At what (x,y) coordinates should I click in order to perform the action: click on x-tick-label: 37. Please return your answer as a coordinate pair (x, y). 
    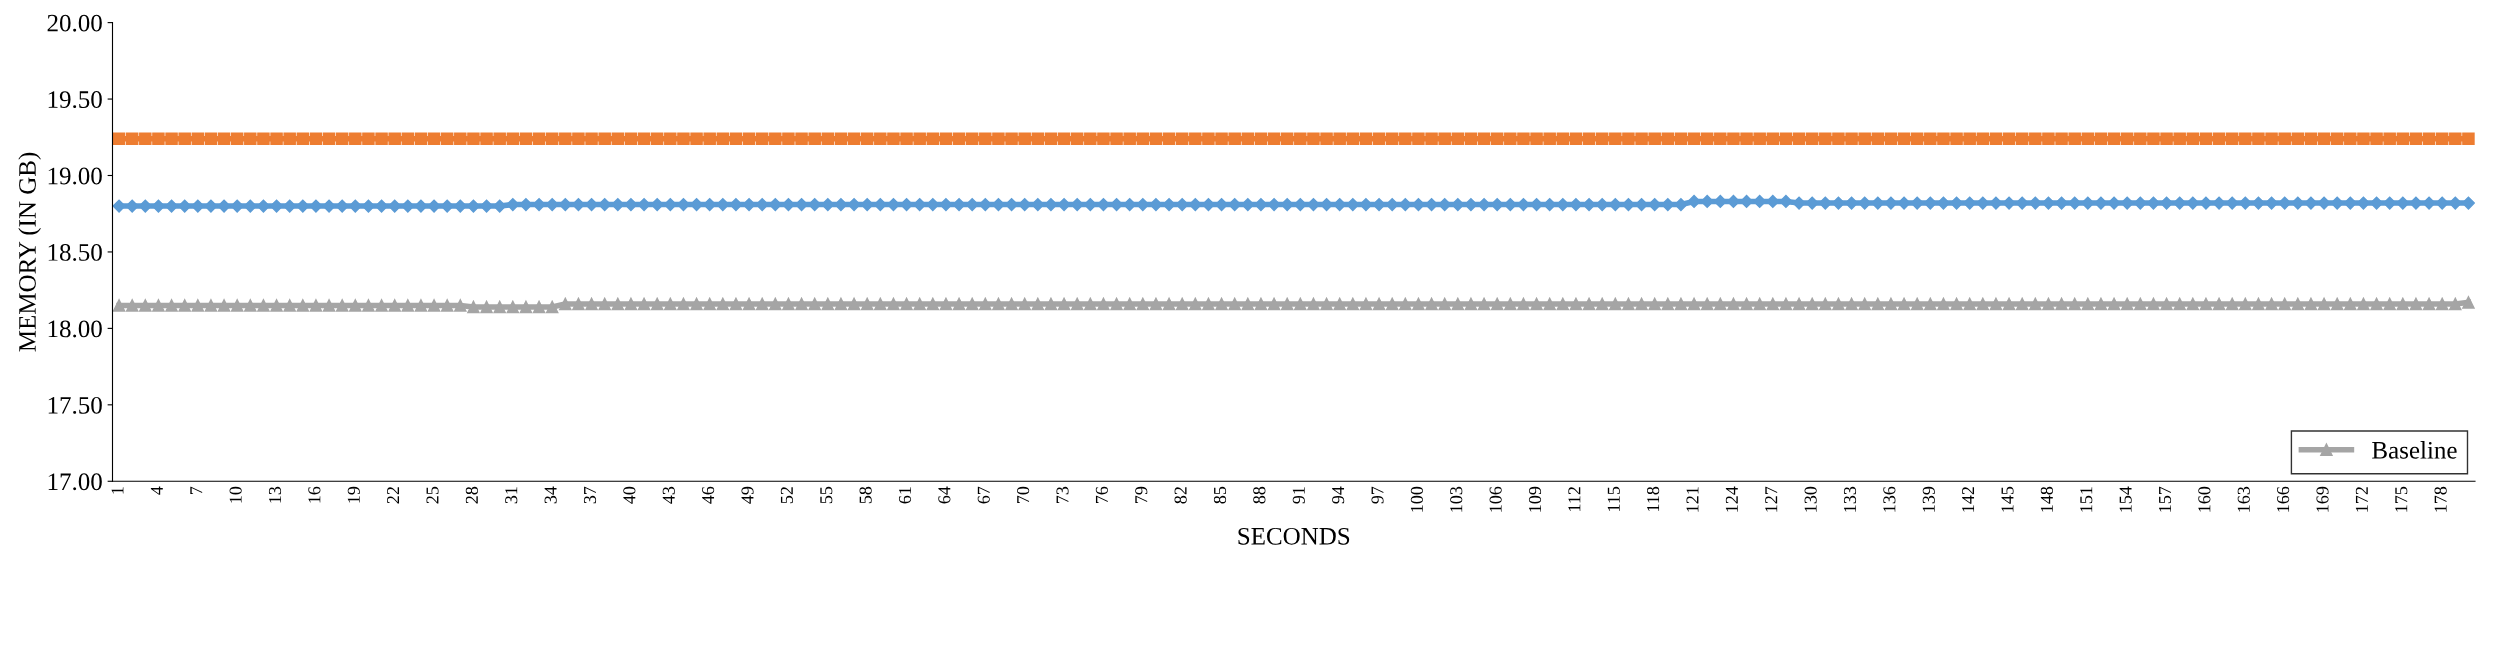
    Looking at the image, I should click on (590, 495).